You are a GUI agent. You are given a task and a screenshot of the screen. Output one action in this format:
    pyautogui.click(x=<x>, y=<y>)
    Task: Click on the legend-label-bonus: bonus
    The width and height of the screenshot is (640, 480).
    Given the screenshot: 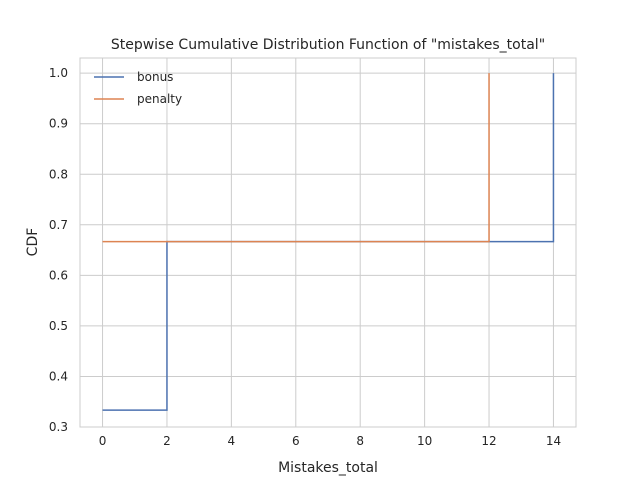 What is the action you would take?
    pyautogui.click(x=155, y=77)
    